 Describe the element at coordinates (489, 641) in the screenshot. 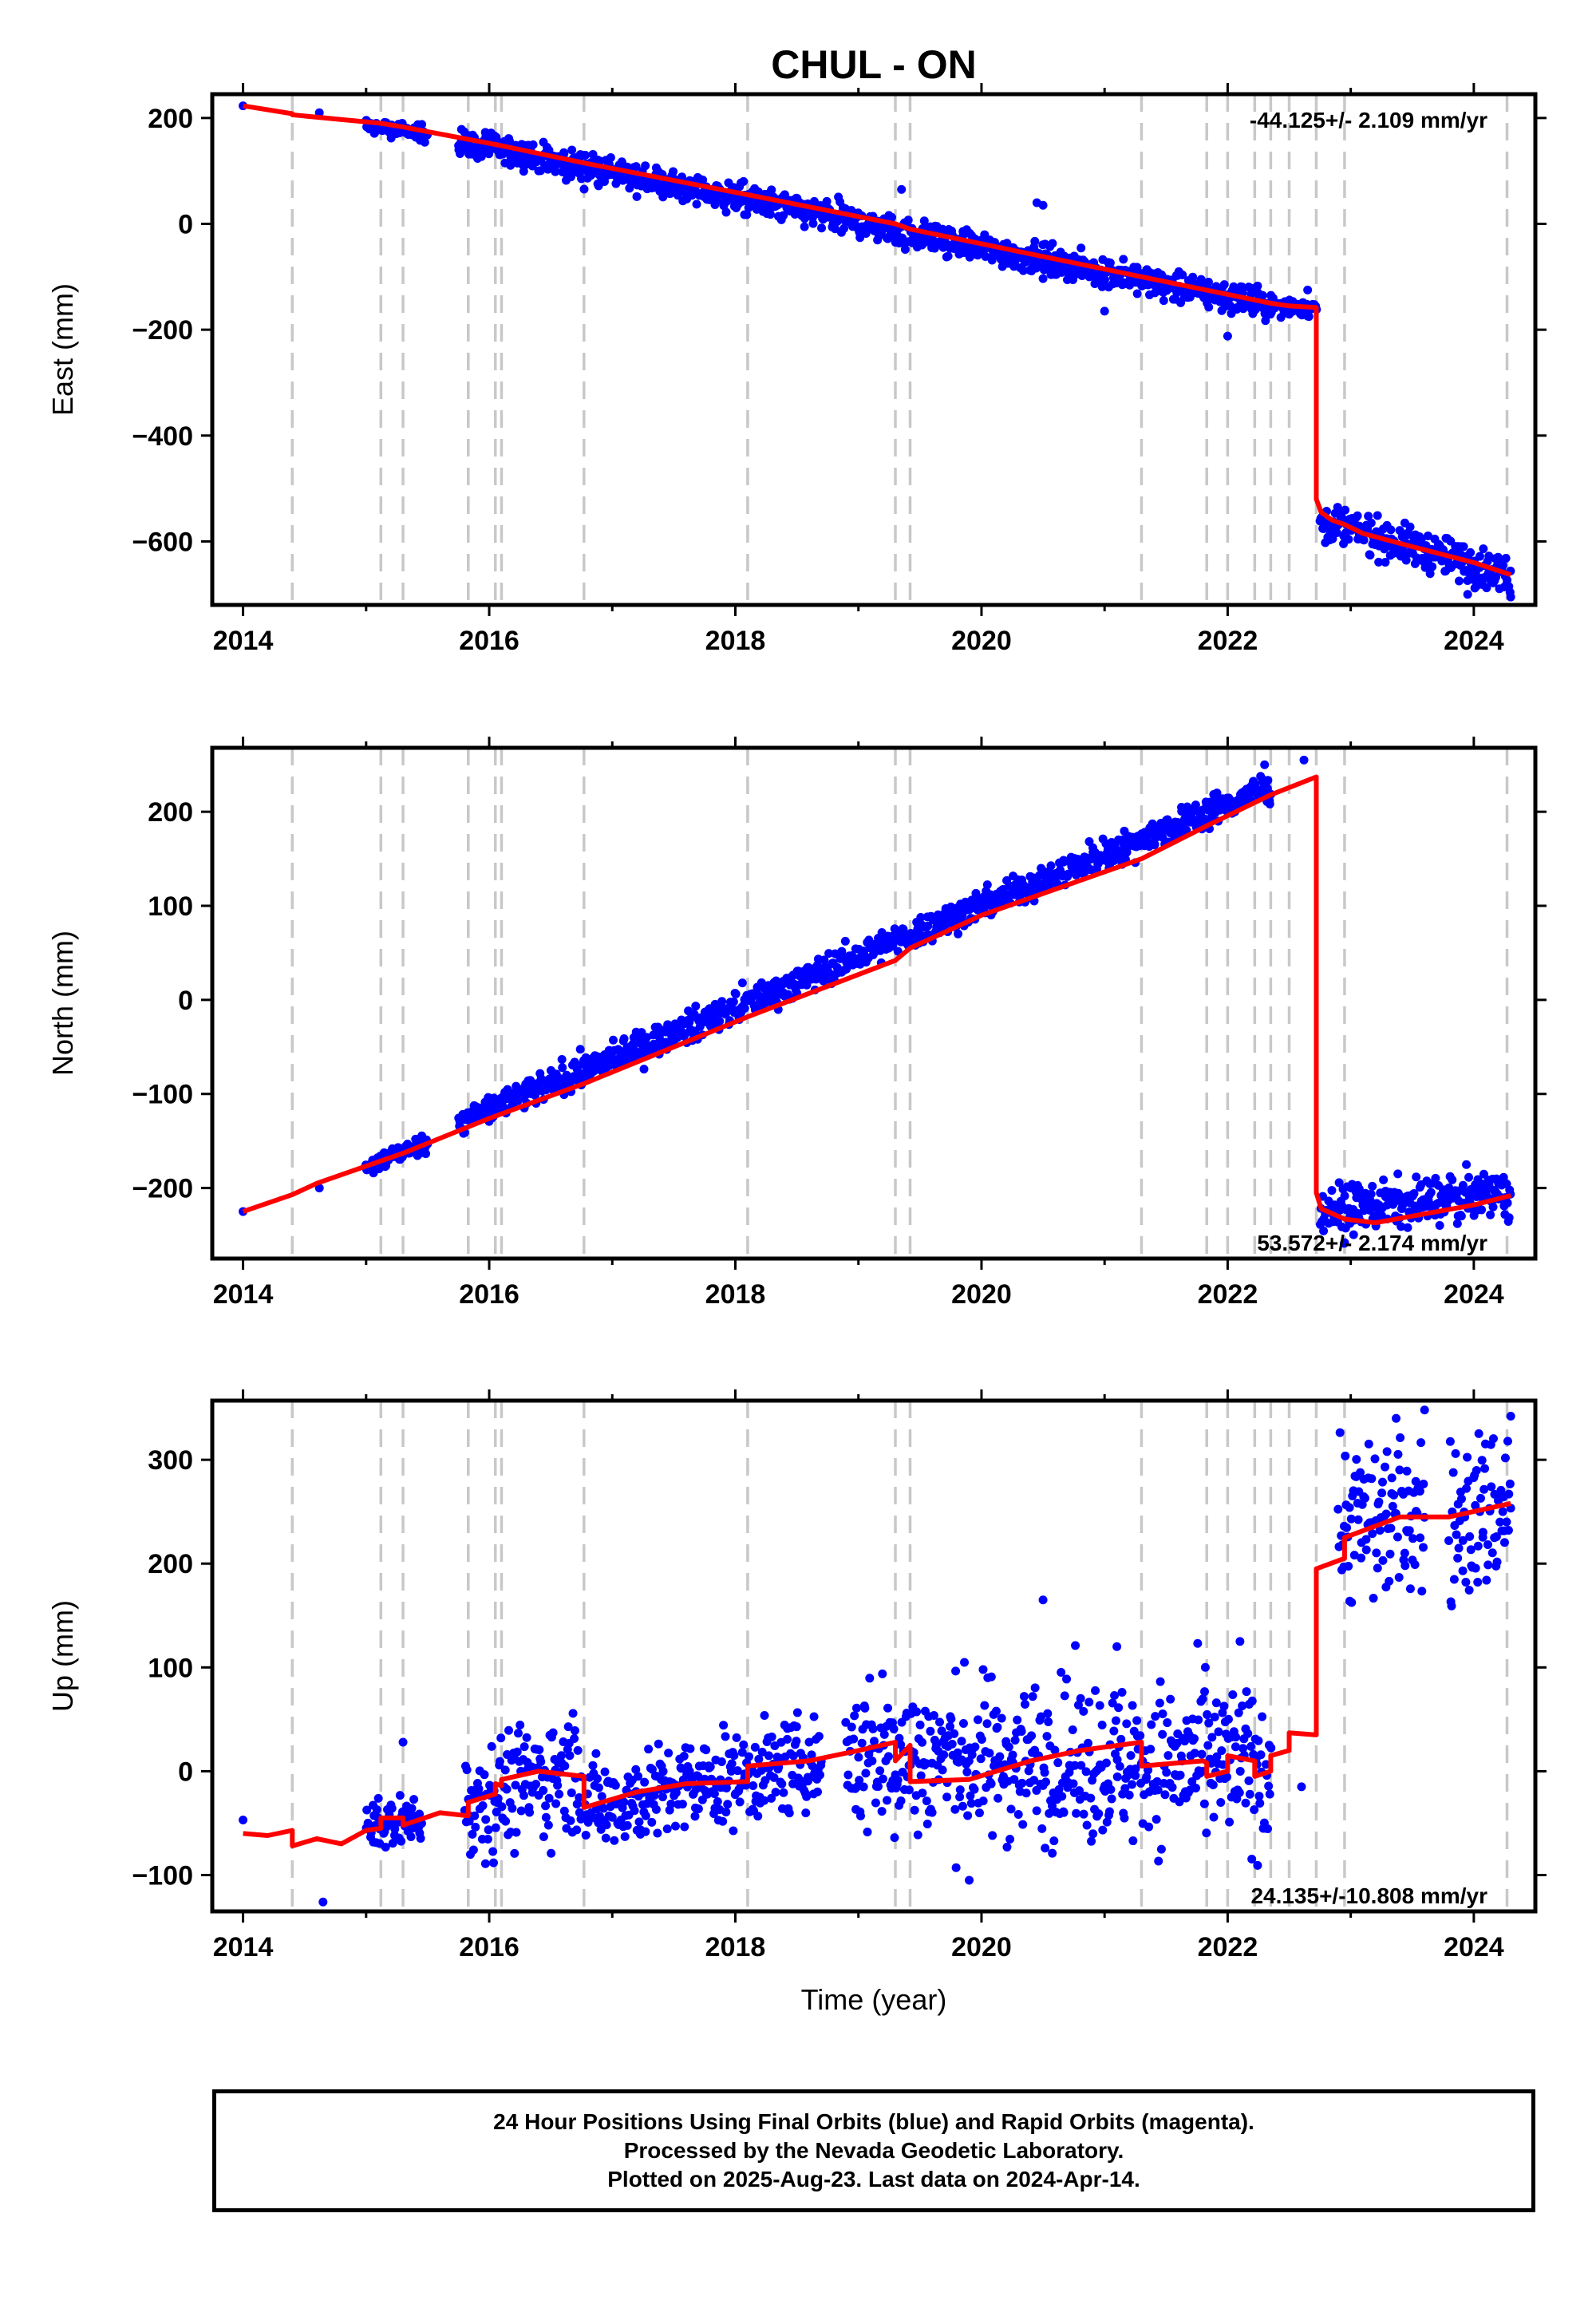

I see `x-tick-label: 2016` at that location.